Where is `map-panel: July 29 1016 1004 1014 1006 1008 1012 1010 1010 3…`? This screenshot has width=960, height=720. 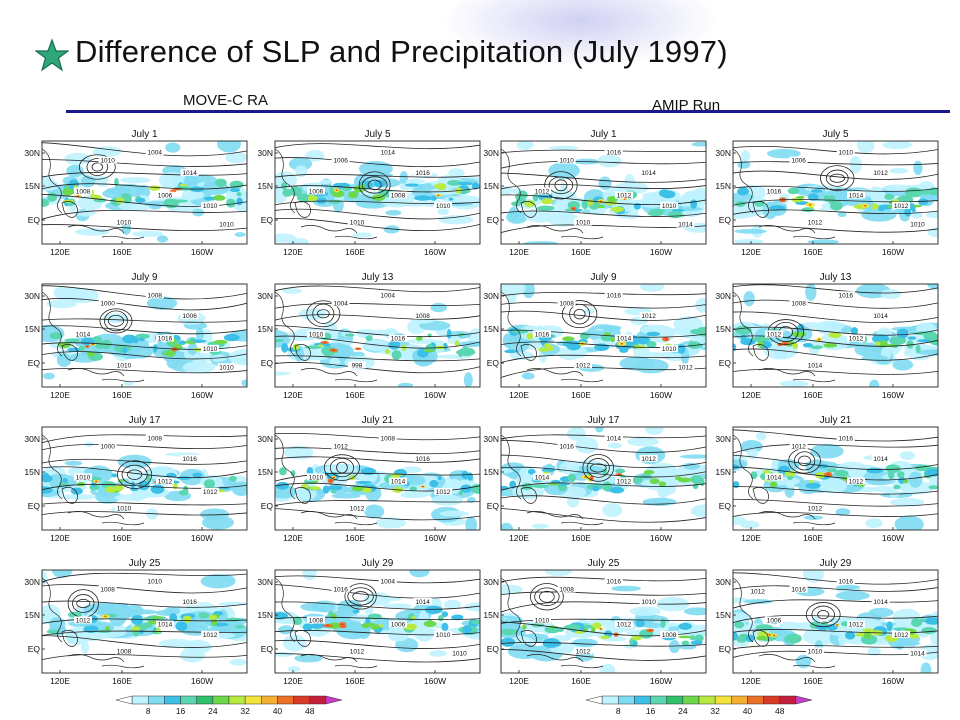
map-panel: July 29 1016 1004 1014 1006 1008 1012 1010 1010 3… is located at coordinates (372, 624).